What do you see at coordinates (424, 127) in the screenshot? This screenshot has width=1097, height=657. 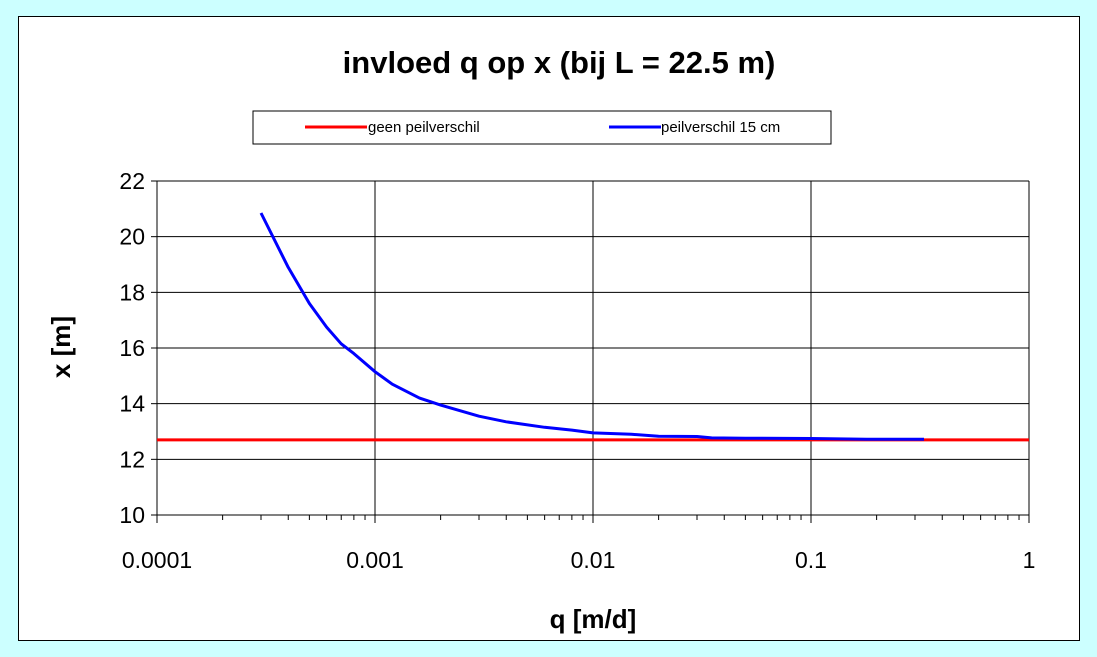 I see `legend-label-series-1: geen peilverschil` at bounding box center [424, 127].